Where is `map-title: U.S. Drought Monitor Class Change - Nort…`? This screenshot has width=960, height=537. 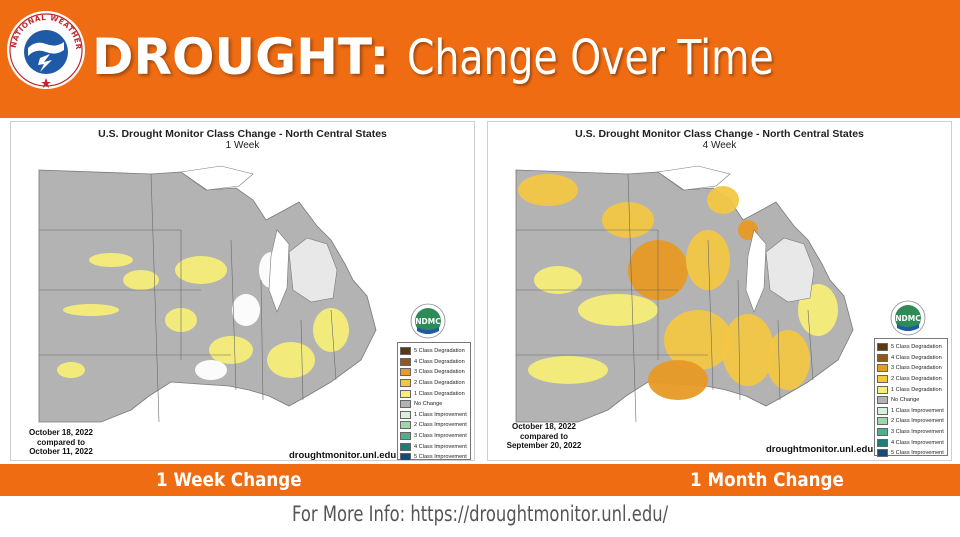
map-title: U.S. Drought Monitor Class Change - Nort… is located at coordinates (242, 134).